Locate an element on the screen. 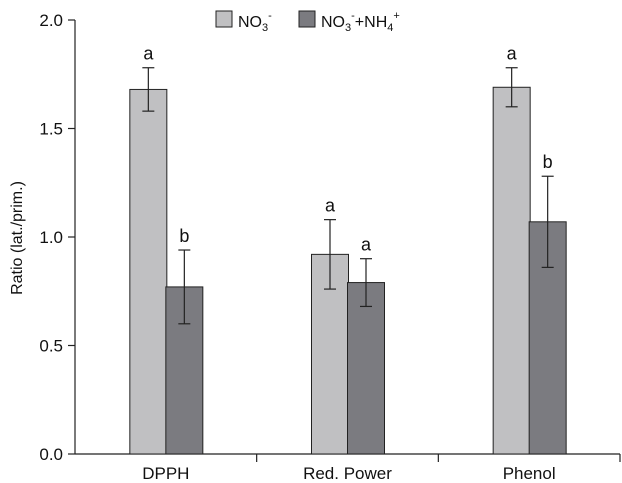 The height and width of the screenshot is (483, 622). x-category-label: Phenol is located at coordinates (529, 473).